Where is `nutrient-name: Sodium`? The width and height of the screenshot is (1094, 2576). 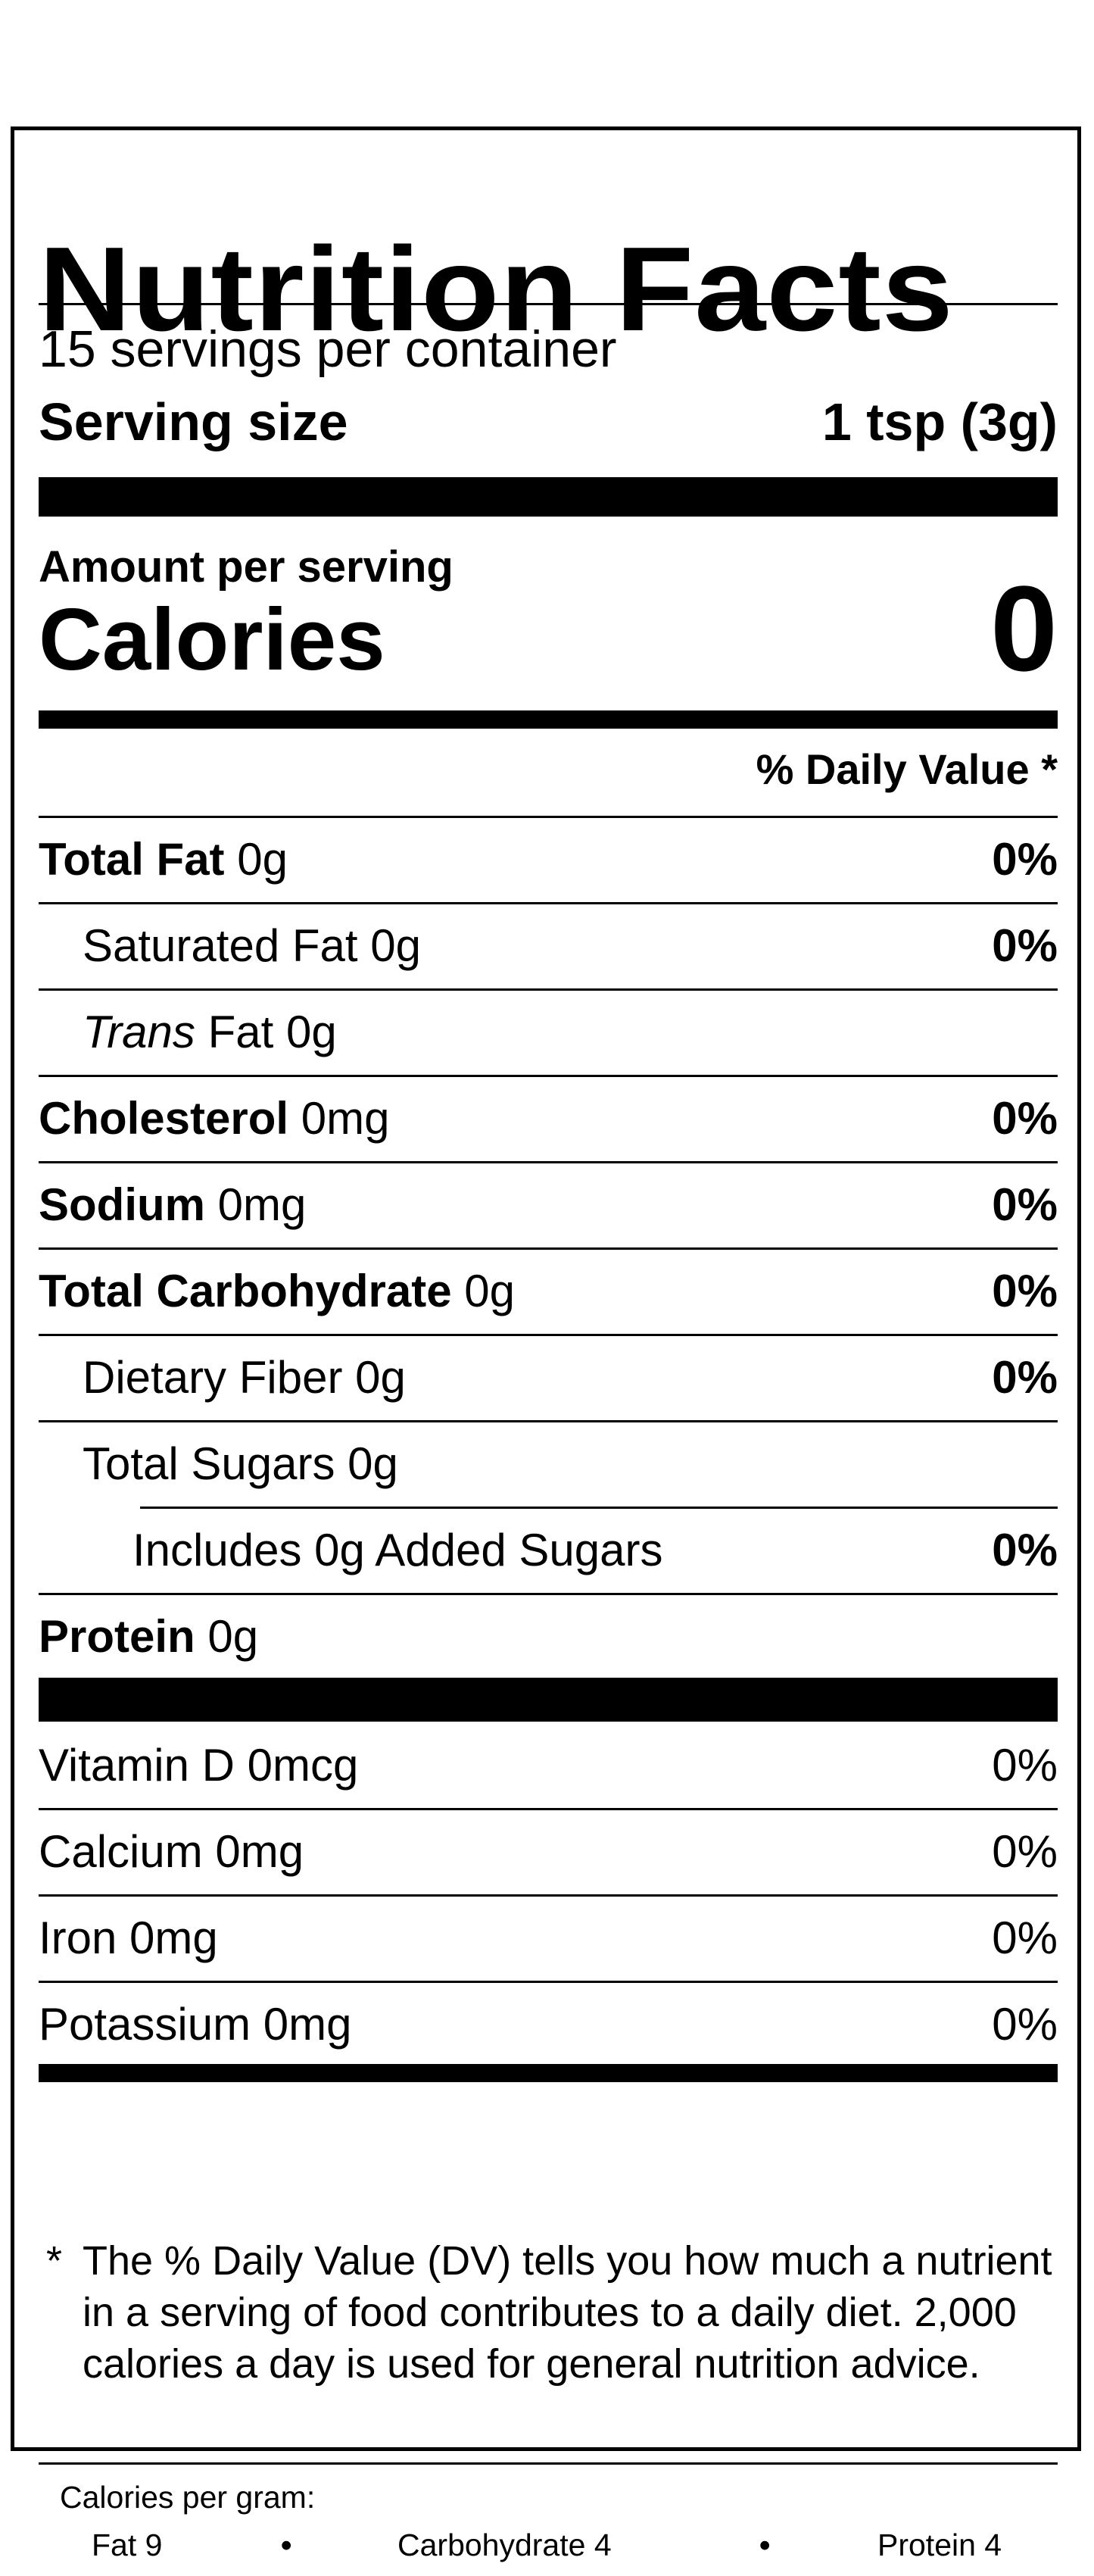
nutrient-name: Sodium is located at coordinates (122, 1205).